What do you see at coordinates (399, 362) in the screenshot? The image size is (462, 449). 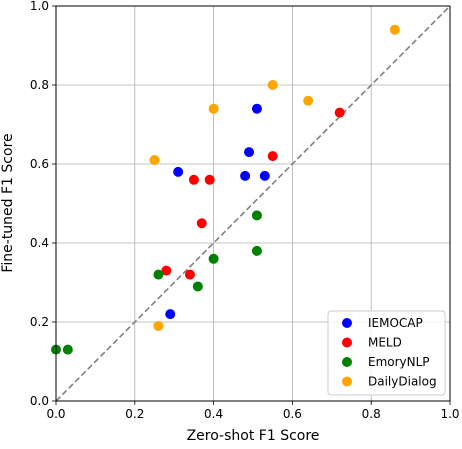 I see `legend-label-emorynlp: EmoryNLP` at bounding box center [399, 362].